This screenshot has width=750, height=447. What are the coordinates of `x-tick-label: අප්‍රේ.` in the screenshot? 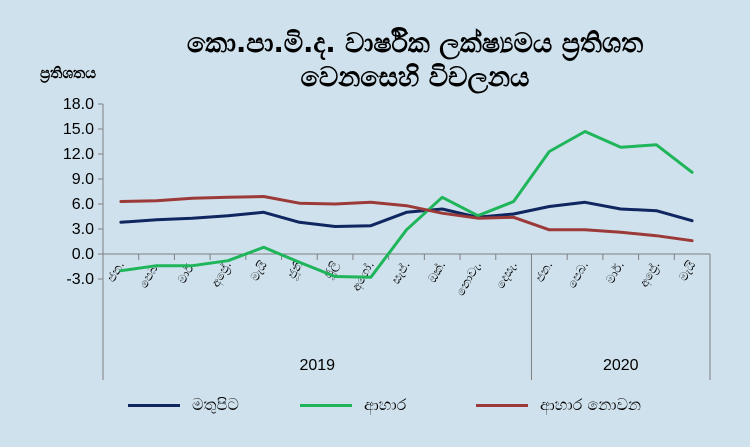 It's located at (650, 274).